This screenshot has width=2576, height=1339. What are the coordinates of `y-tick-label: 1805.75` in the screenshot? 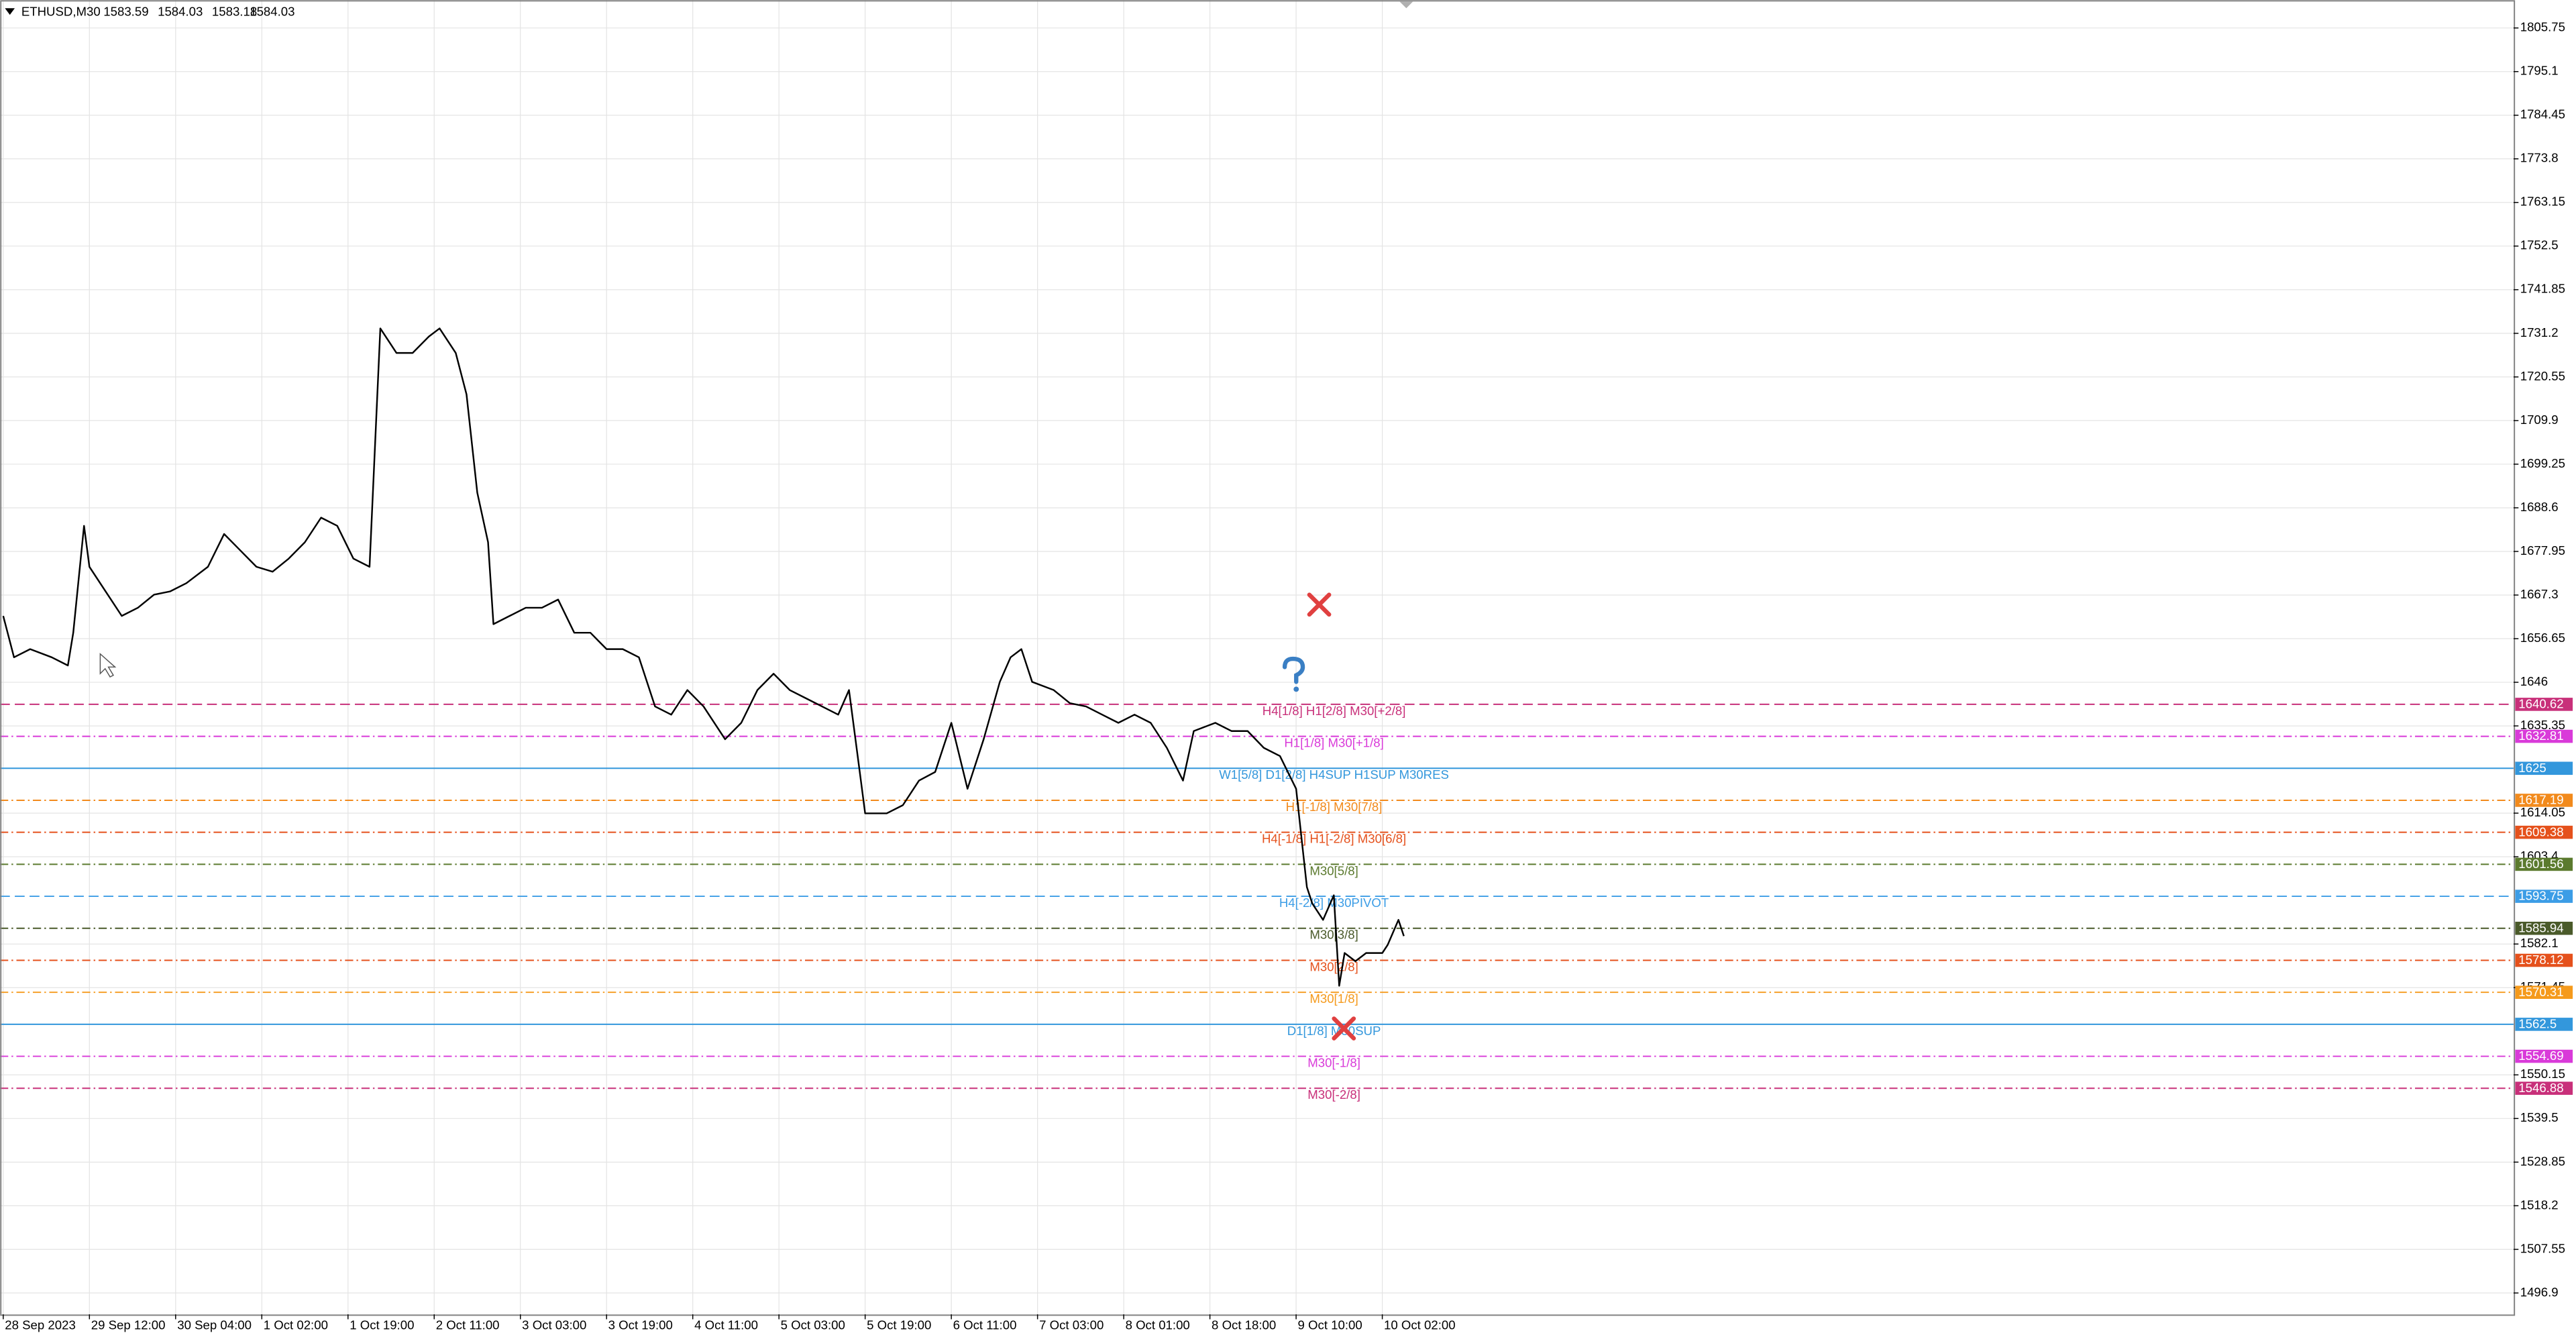 It's located at (2542, 27).